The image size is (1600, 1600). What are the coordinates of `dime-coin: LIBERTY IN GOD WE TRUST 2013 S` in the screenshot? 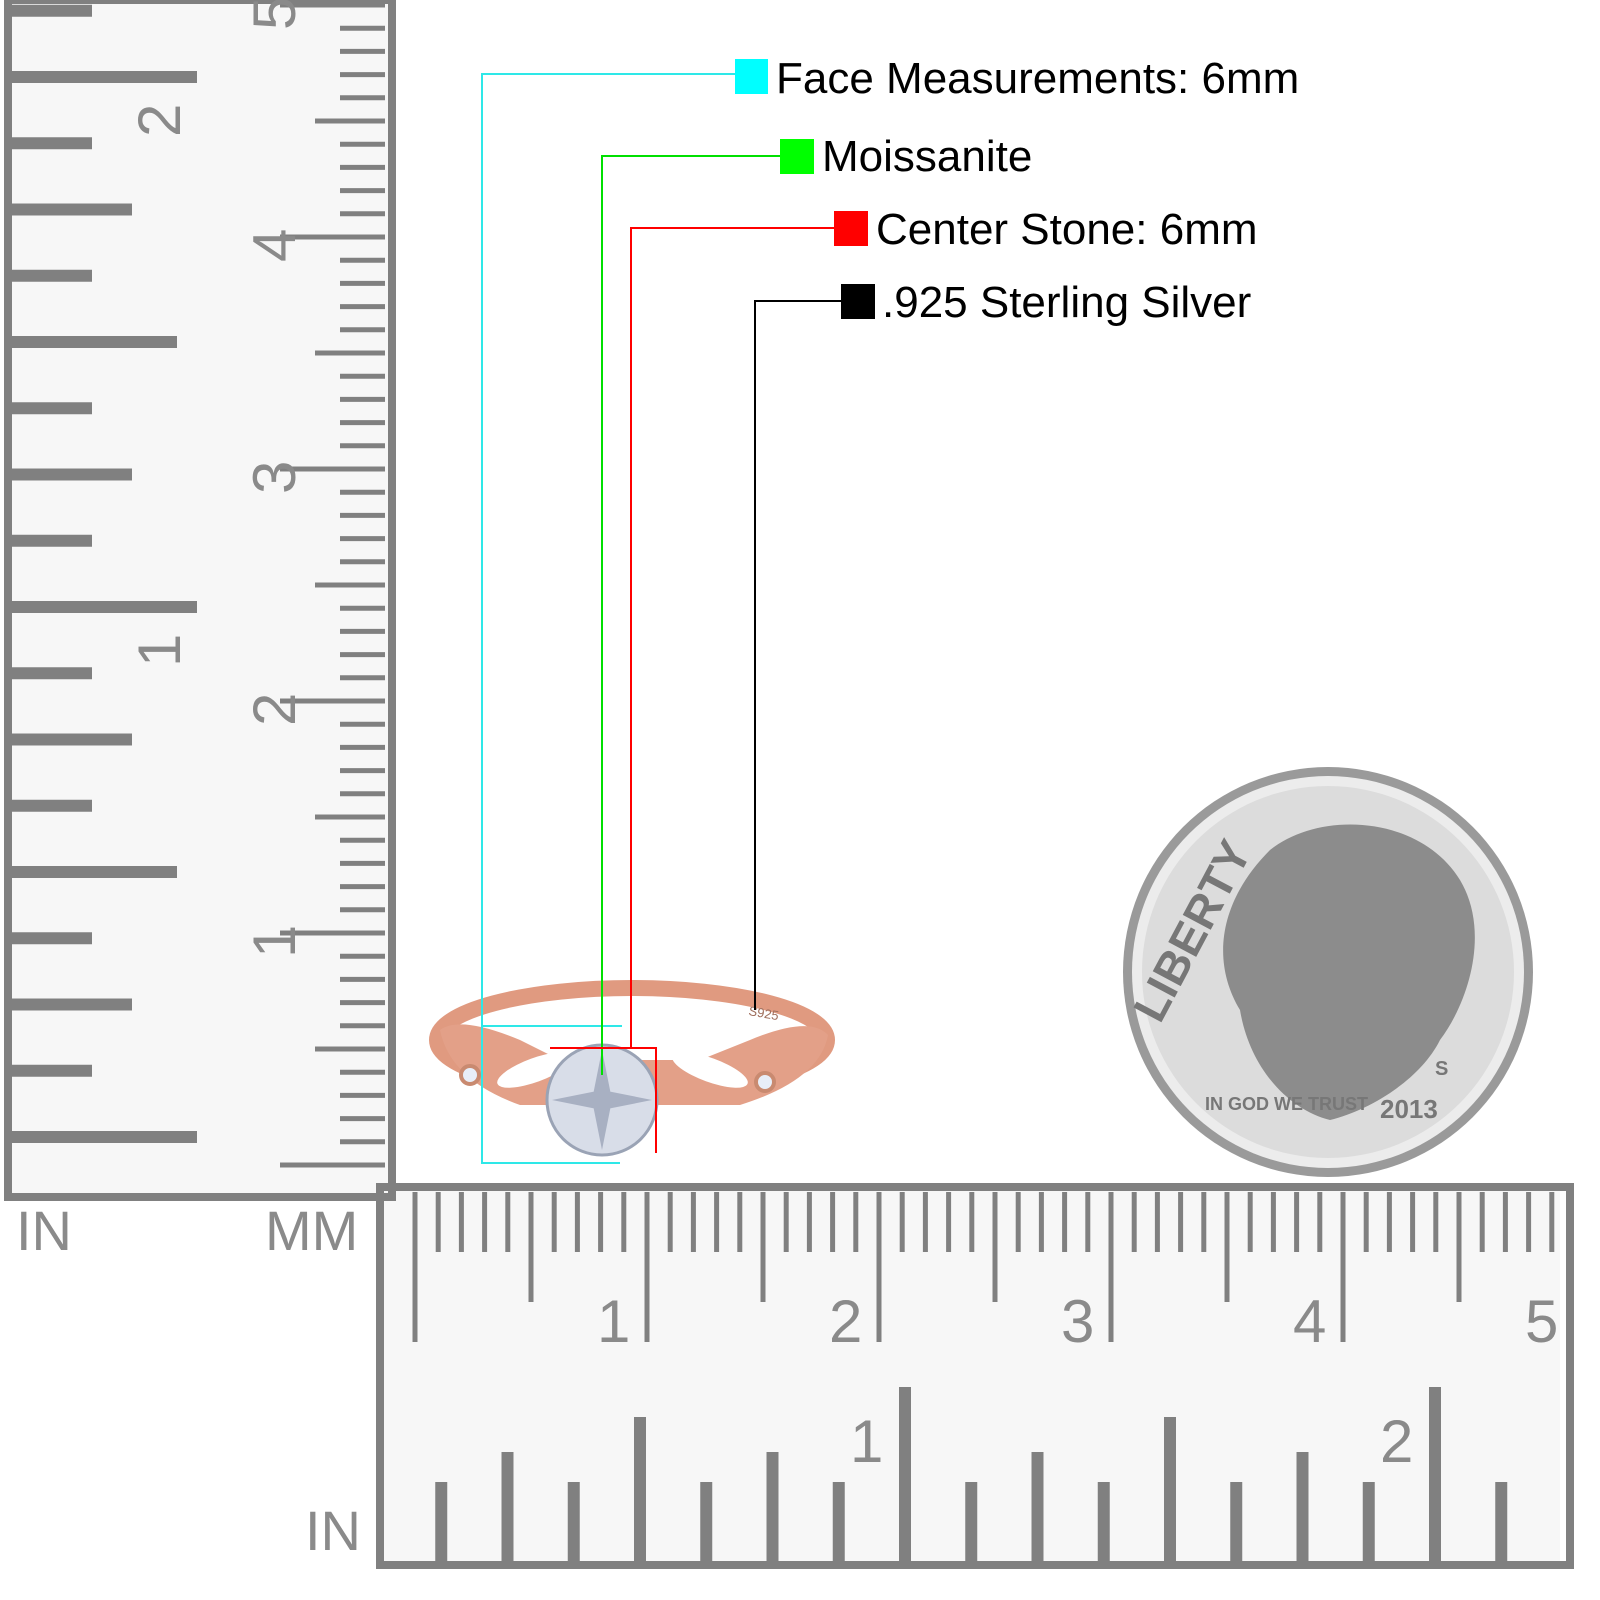 It's located at (1328, 972).